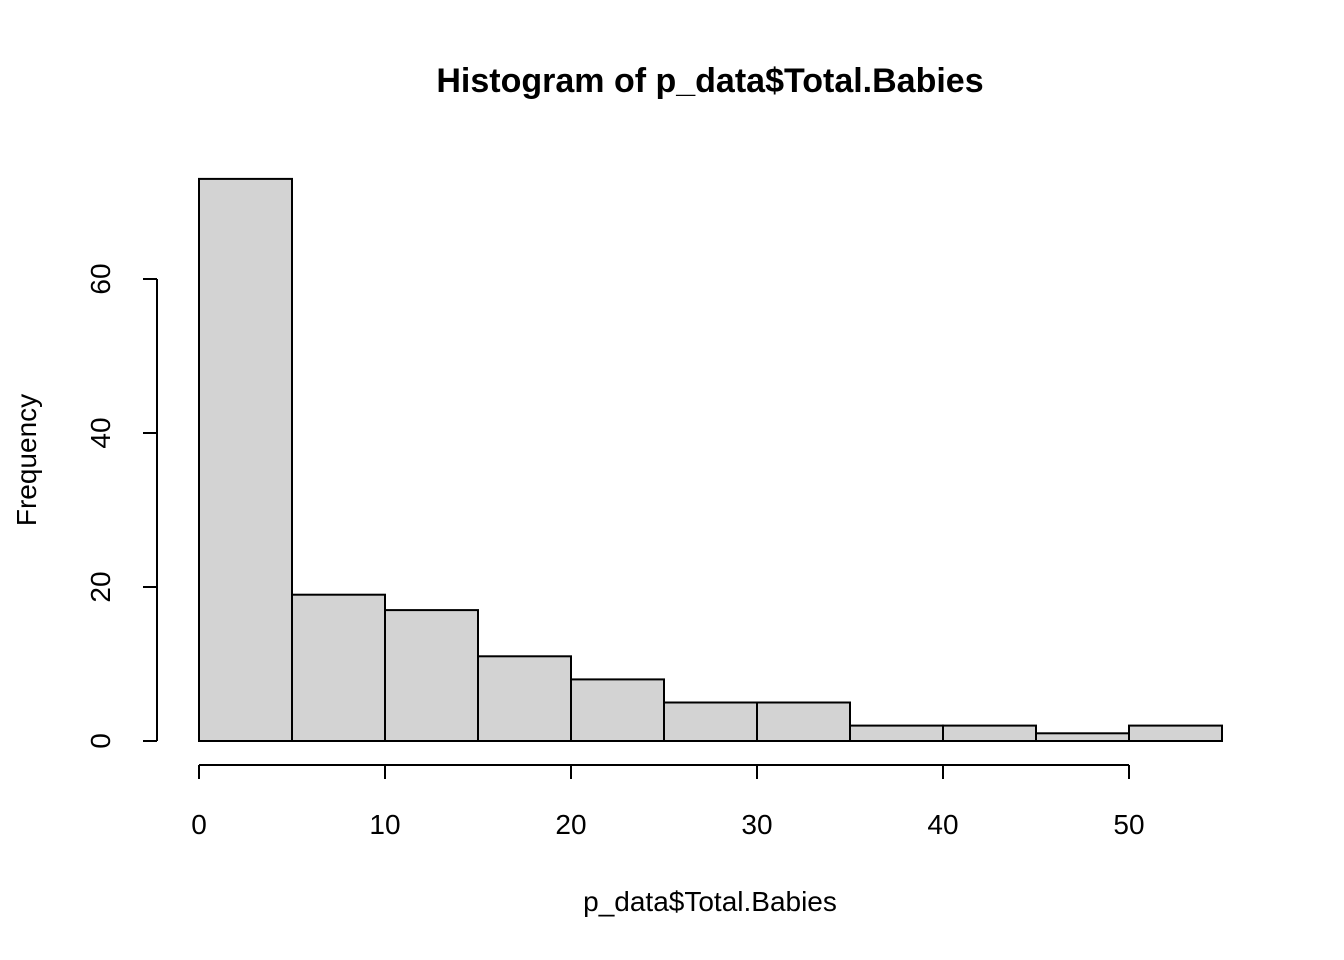 The height and width of the screenshot is (960, 1344). I want to click on x-tick-label-0: 0, so click(199, 824).